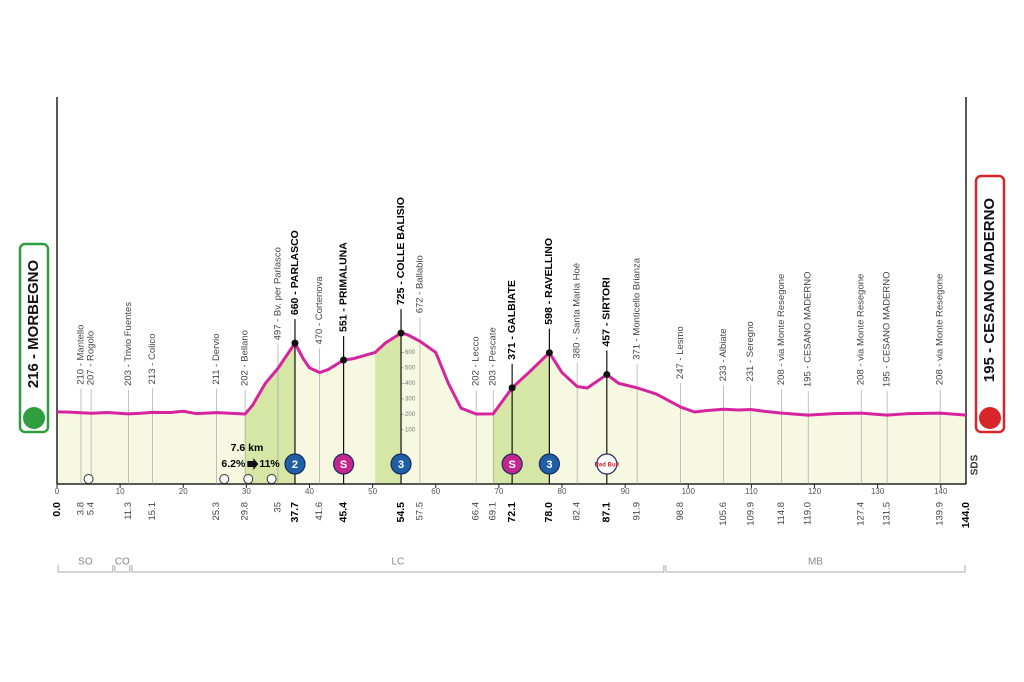 Image resolution: width=1024 pixels, height=682 pixels. What do you see at coordinates (887, 514) in the screenshot?
I see `km-label: 131.5` at bounding box center [887, 514].